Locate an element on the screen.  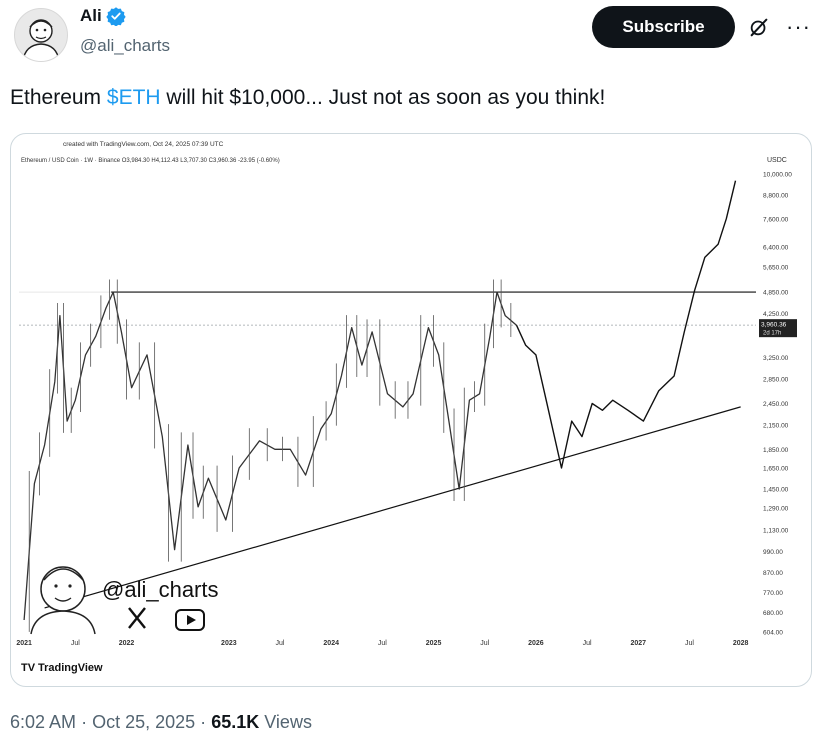
x-tick-label: 2024 is located at coordinates (331, 643).